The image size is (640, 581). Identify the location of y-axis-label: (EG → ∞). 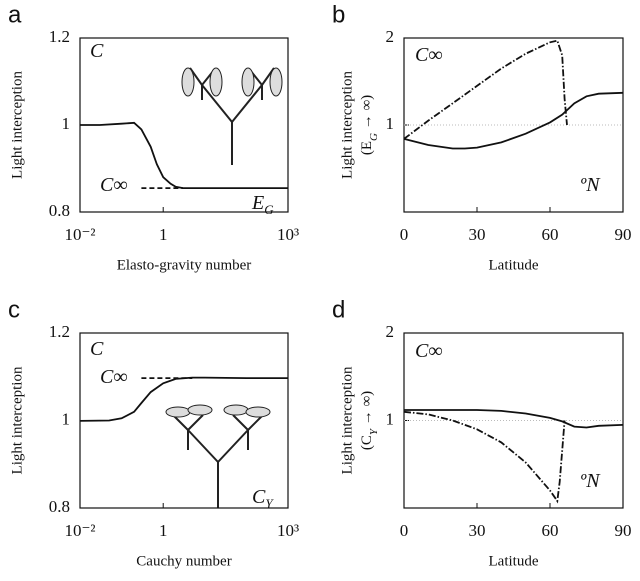
(369, 125).